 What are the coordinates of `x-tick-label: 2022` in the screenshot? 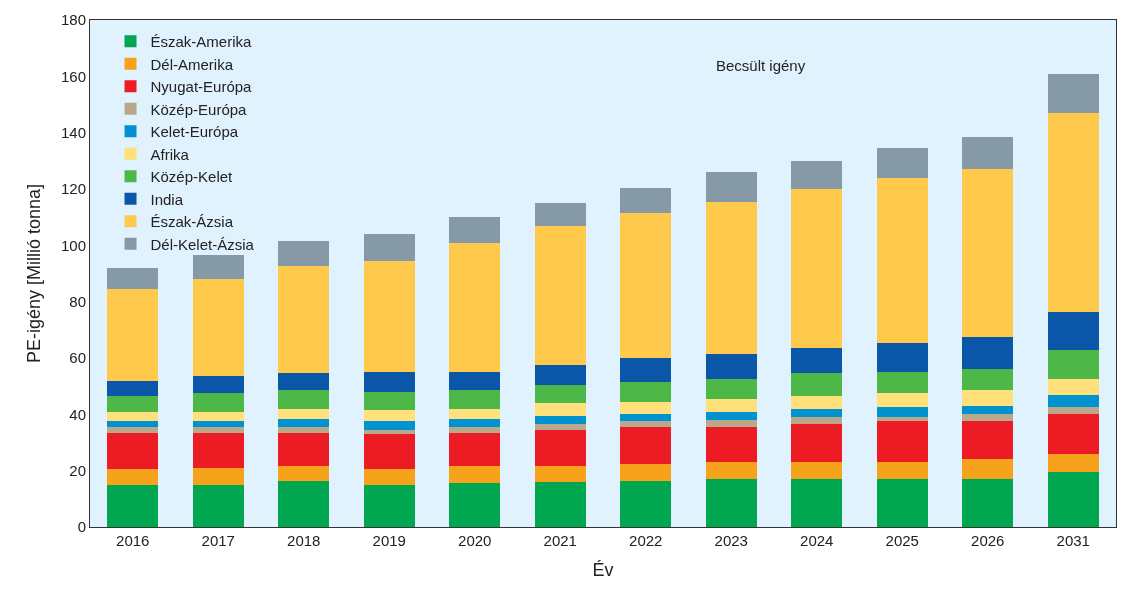 It's located at (646, 540).